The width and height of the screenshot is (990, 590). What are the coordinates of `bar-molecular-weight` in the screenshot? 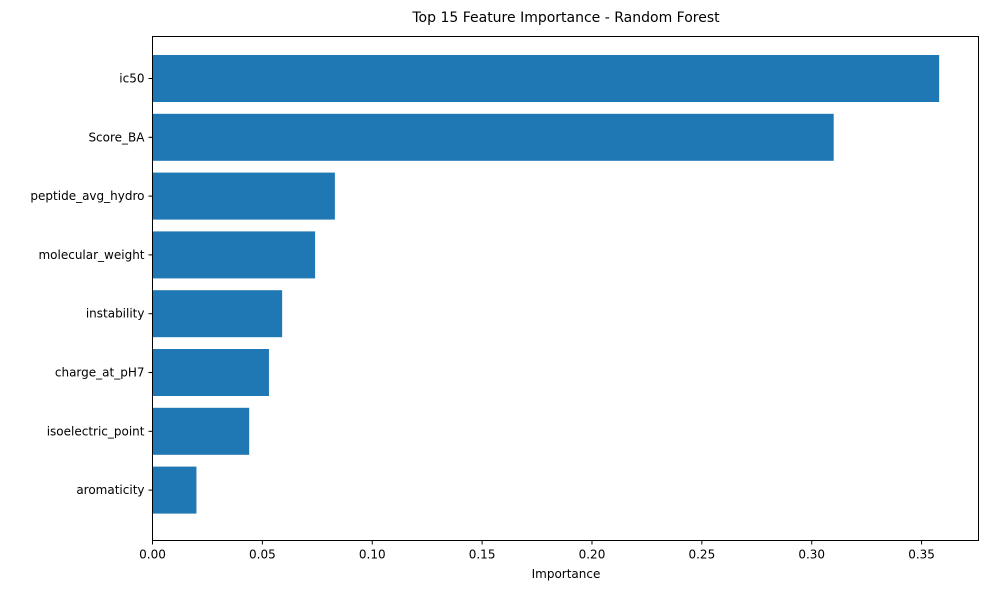 It's located at (234, 255).